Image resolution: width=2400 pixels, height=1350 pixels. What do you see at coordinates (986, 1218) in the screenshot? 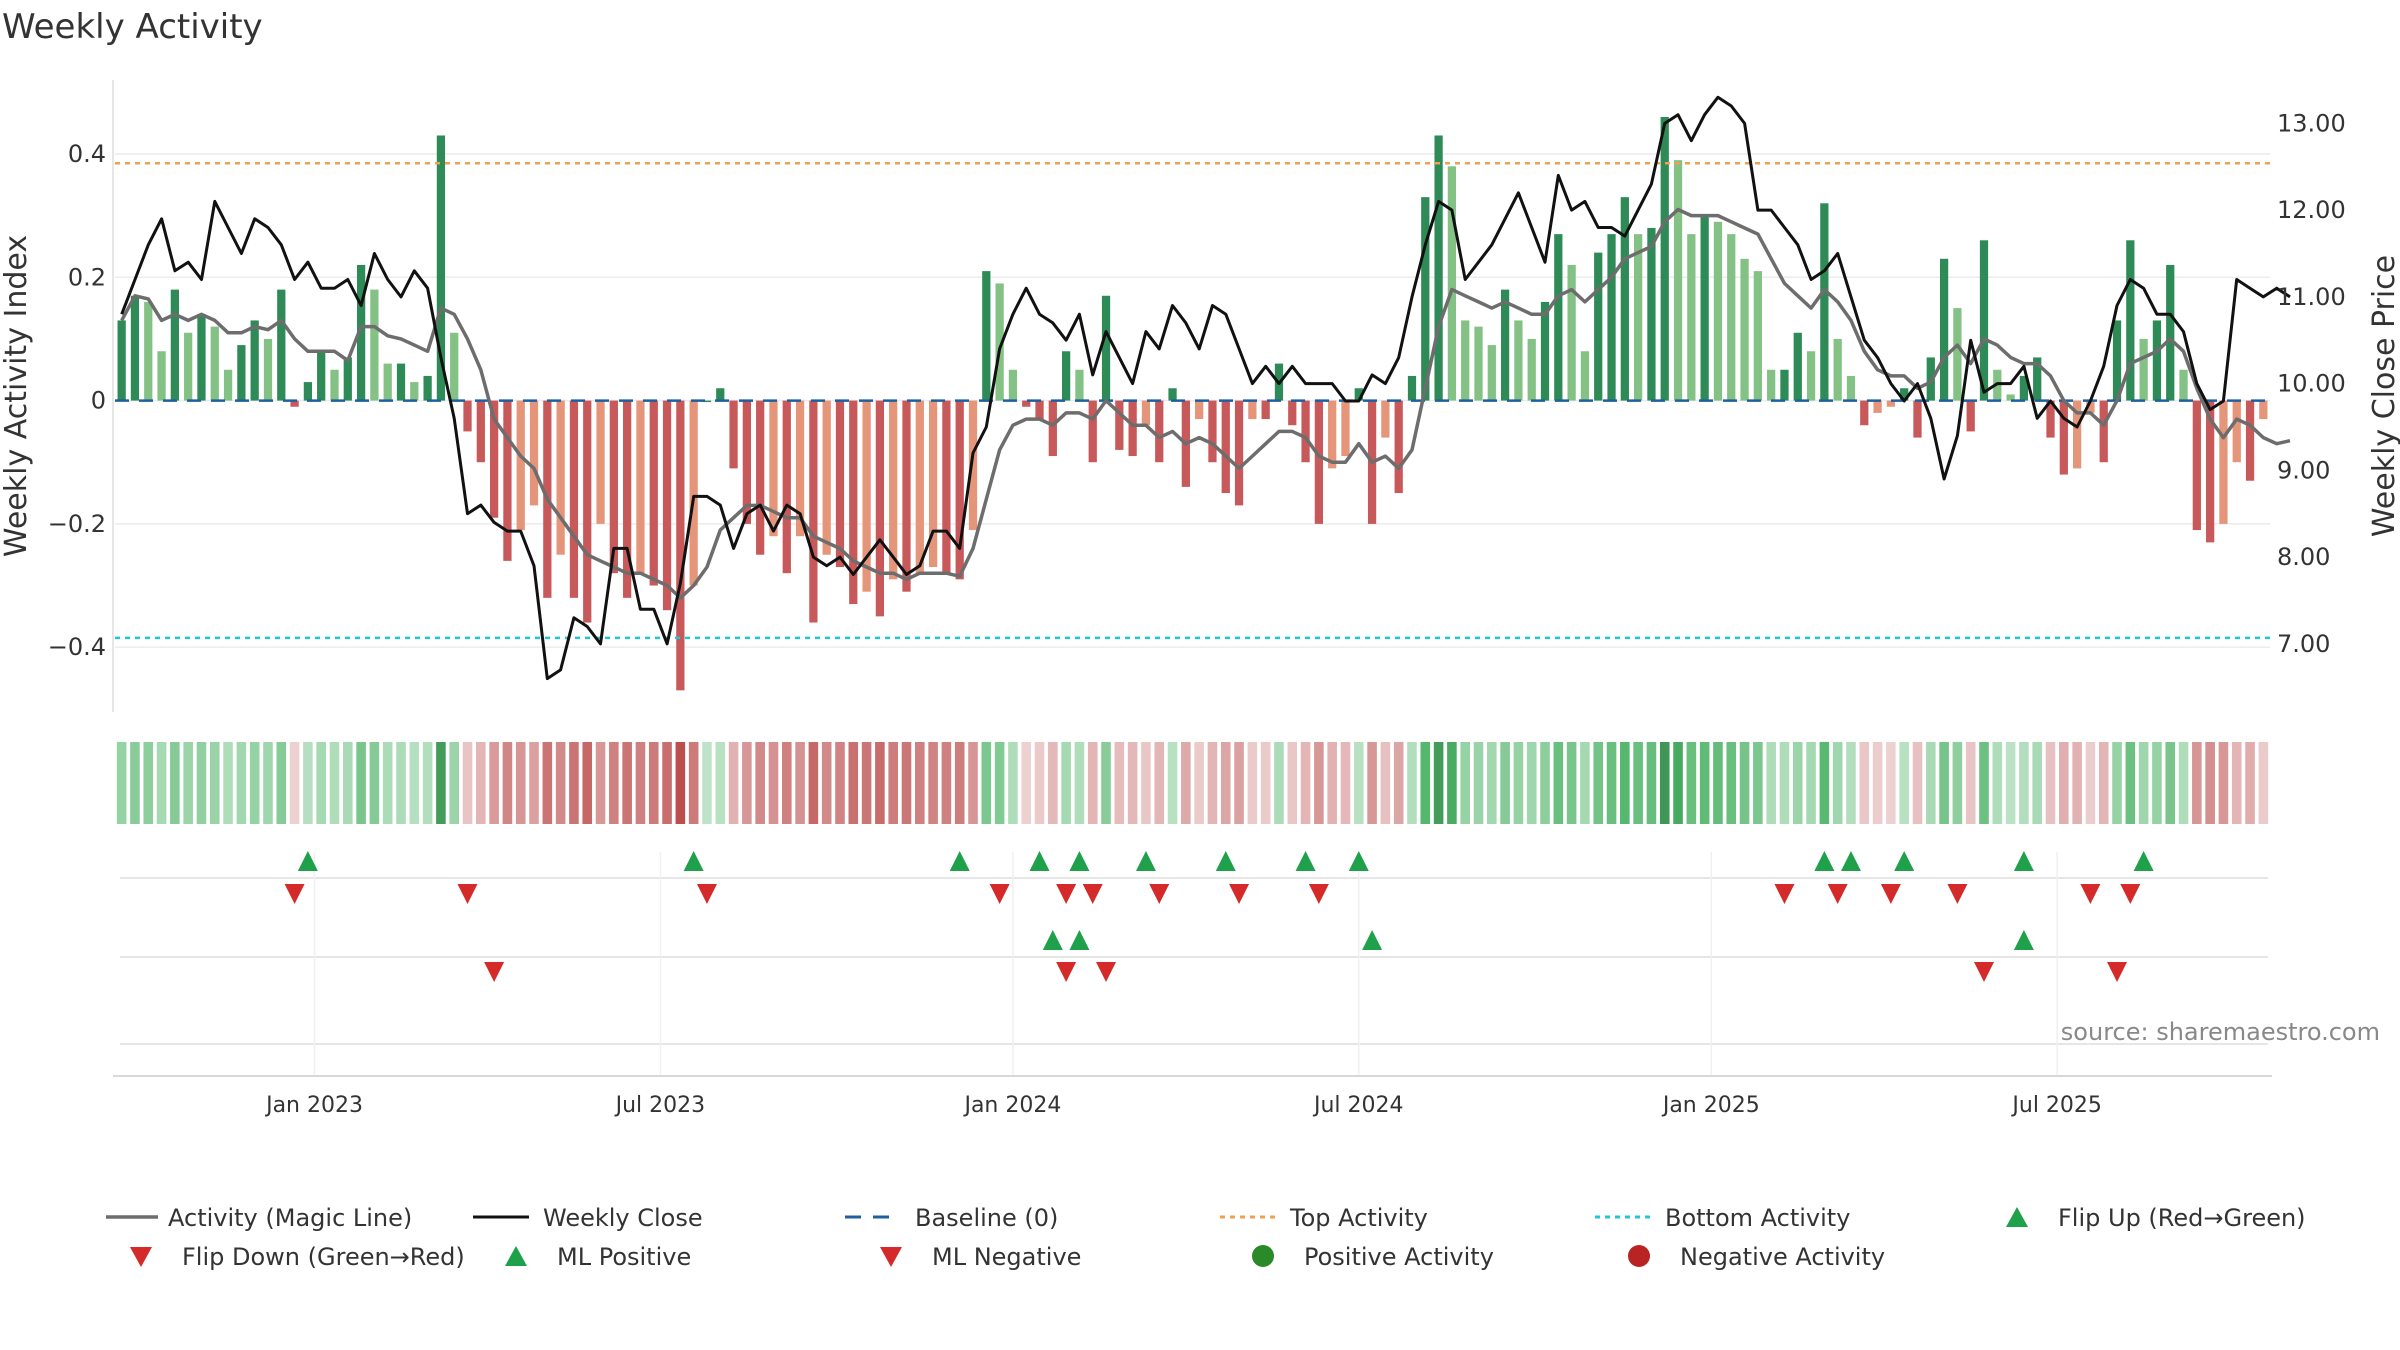
I see `legend-label: Baseline (0)` at bounding box center [986, 1218].